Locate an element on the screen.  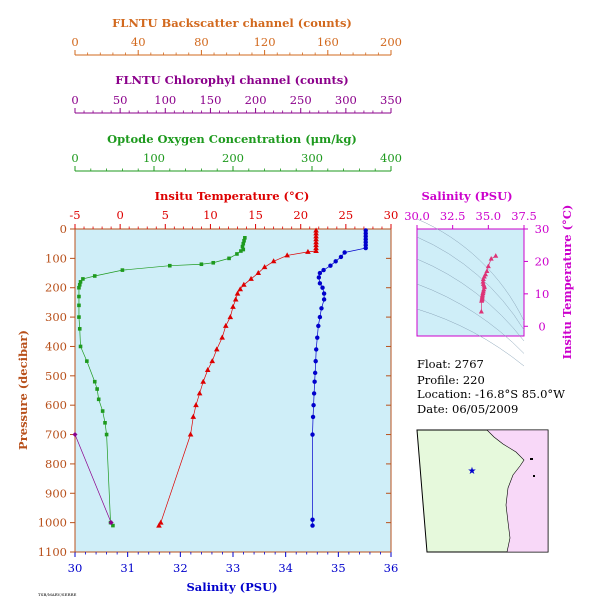
ts-ytick-label: 0 is located at coordinates (541, 326).